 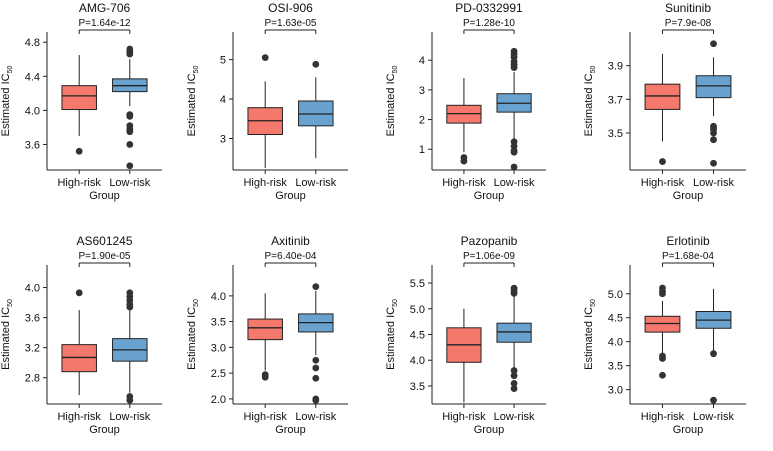 I want to click on chart-title: AS601245, so click(x=104, y=241).